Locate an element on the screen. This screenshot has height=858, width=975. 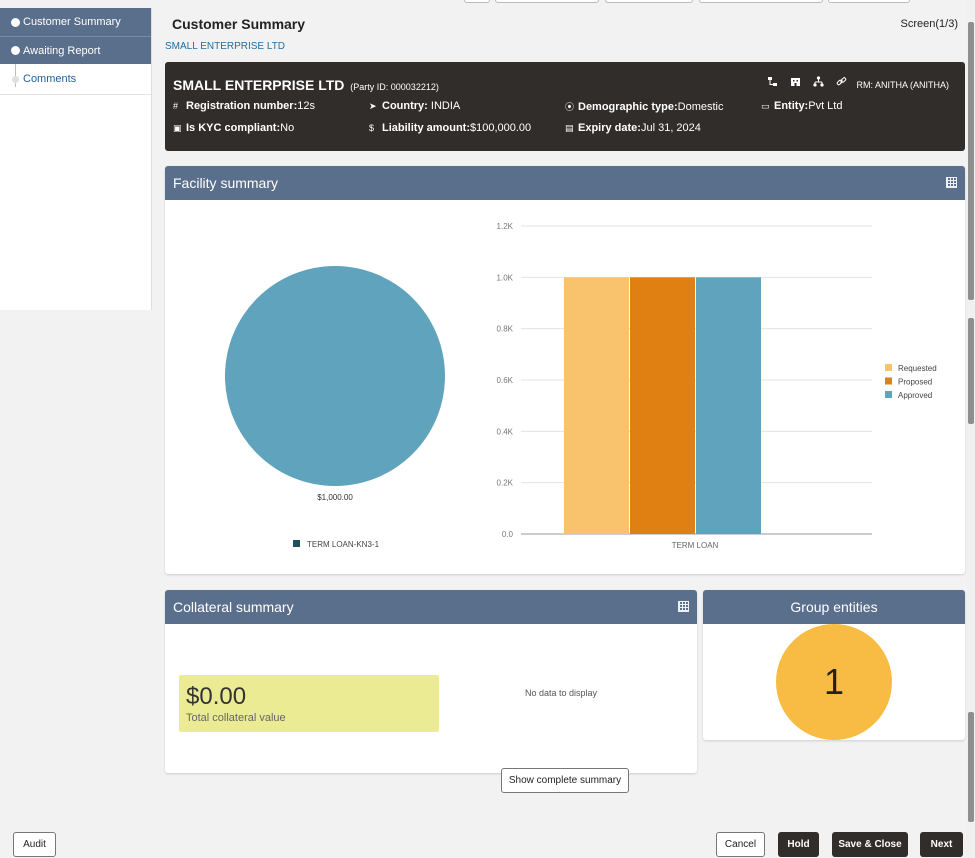
field-label: Entity: is located at coordinates (791, 106).